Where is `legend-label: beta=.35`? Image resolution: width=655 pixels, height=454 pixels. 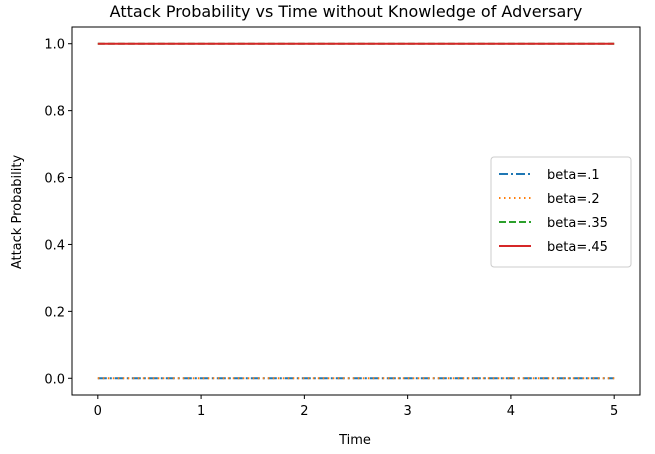 legend-label: beta=.35 is located at coordinates (577, 223).